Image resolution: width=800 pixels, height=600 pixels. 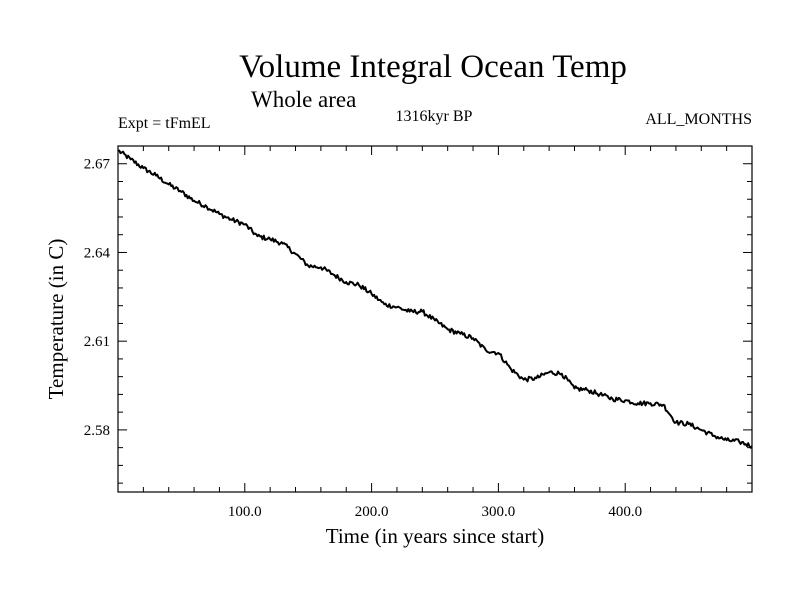 What do you see at coordinates (434, 116) in the screenshot?
I see `period-label: 1316kyr BP` at bounding box center [434, 116].